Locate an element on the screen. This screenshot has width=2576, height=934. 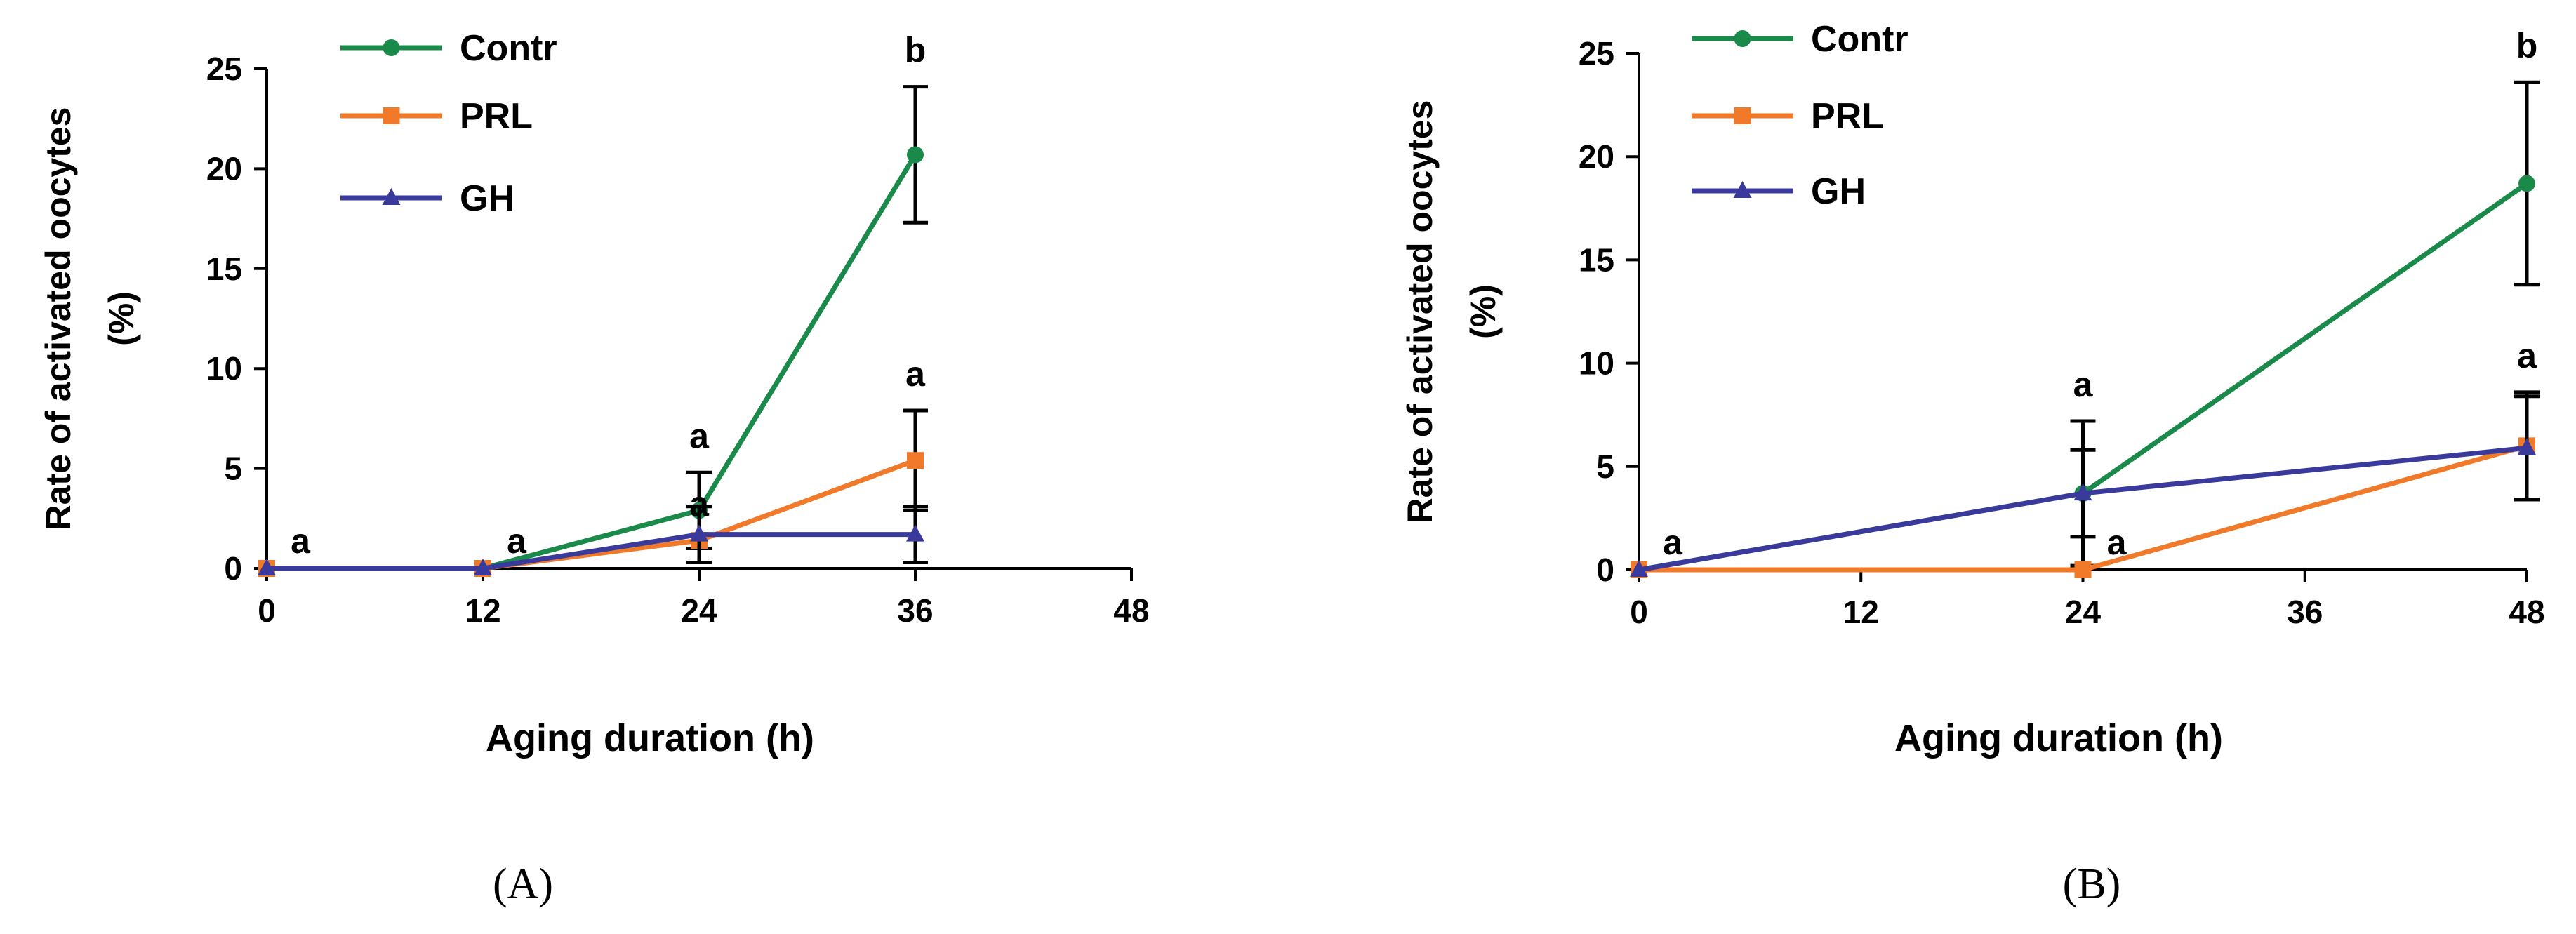
panel-caption: (B) is located at coordinates (2092, 884).